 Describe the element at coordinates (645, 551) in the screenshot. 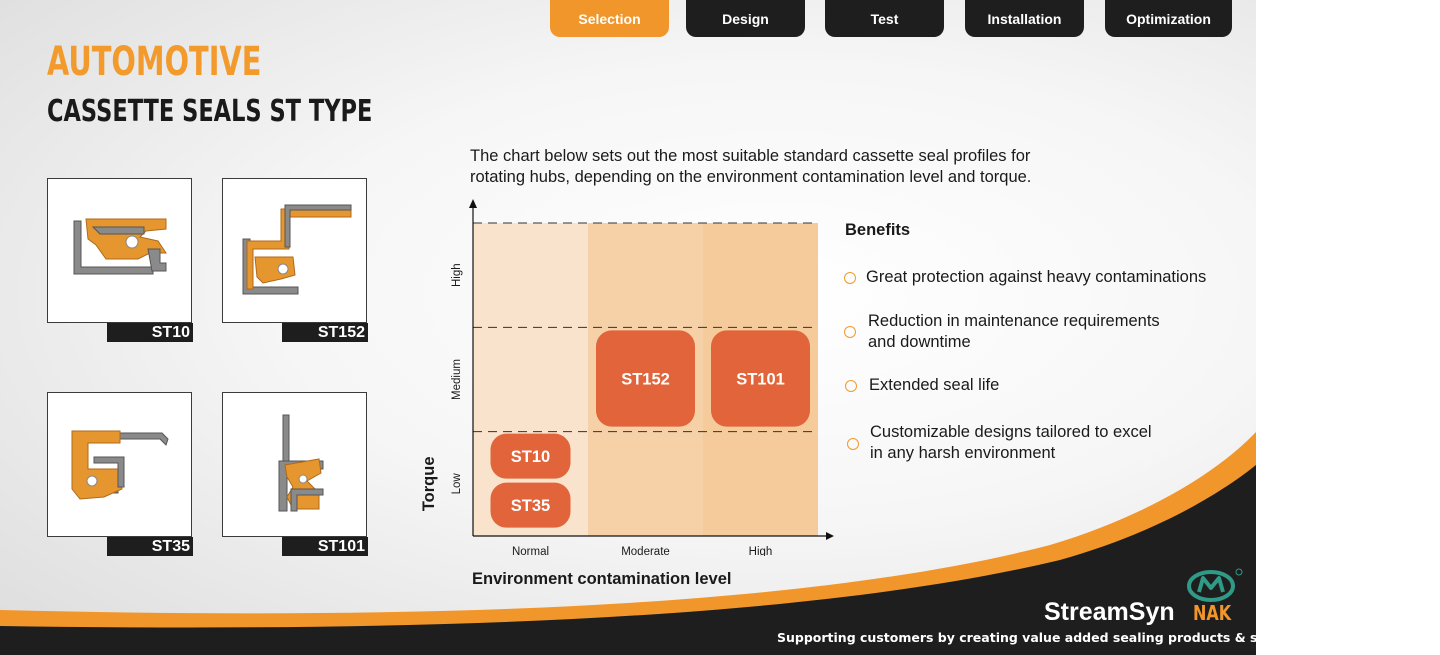

I see `chart-x-tick-label: Moderate` at that location.